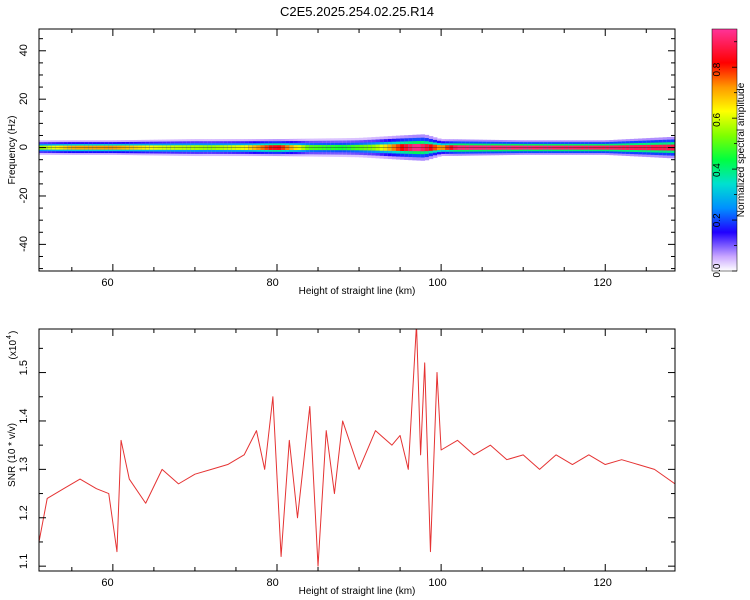 The height and width of the screenshot is (600, 750). What do you see at coordinates (107, 583) in the screenshot?
I see `snr-xtick-0: 60` at bounding box center [107, 583].